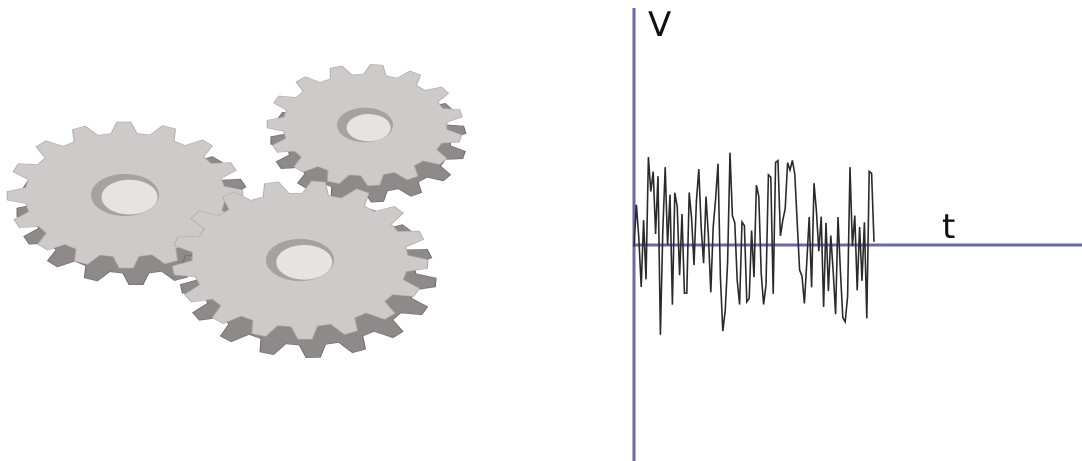 This screenshot has width=1082, height=461. I want to click on x-axis-label: t, so click(948, 227).